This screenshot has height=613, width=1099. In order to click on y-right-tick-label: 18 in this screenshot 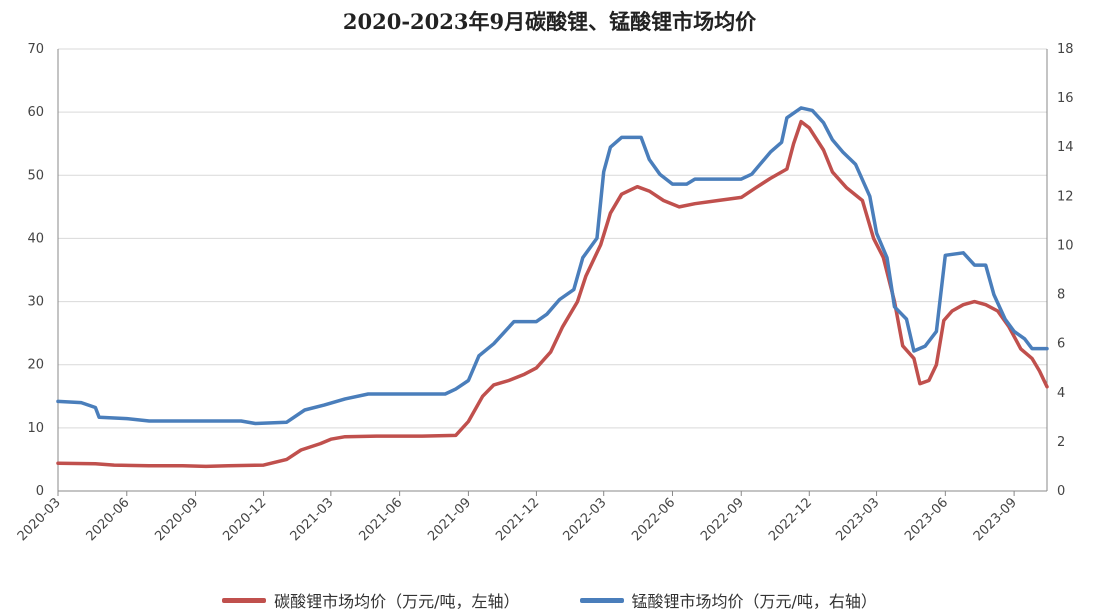, I will do `click(1065, 49)`.